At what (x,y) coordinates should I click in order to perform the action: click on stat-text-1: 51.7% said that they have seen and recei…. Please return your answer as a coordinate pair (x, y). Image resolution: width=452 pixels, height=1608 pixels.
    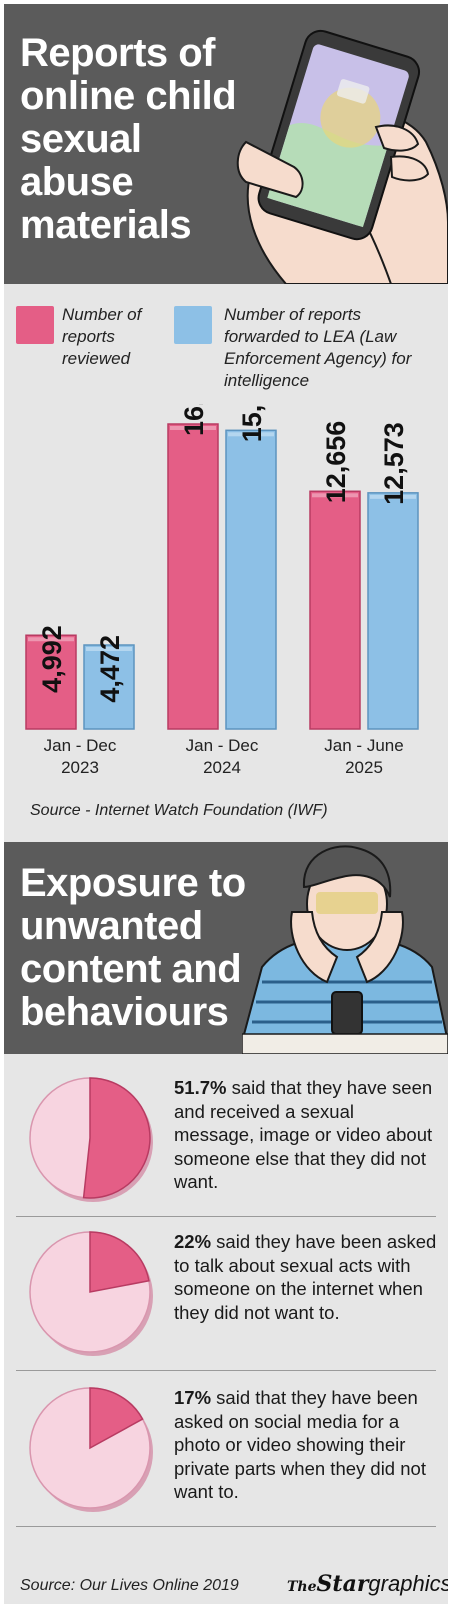
    Looking at the image, I should click on (306, 1135).